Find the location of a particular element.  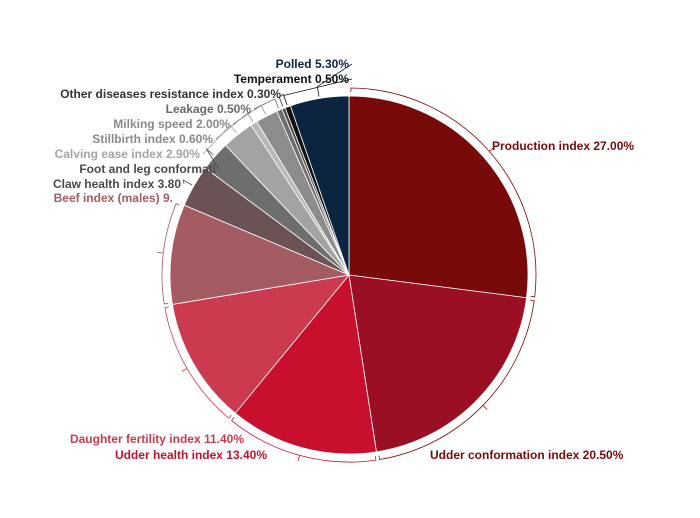

pie-slice-udder-health-index is located at coordinates (305, 364).